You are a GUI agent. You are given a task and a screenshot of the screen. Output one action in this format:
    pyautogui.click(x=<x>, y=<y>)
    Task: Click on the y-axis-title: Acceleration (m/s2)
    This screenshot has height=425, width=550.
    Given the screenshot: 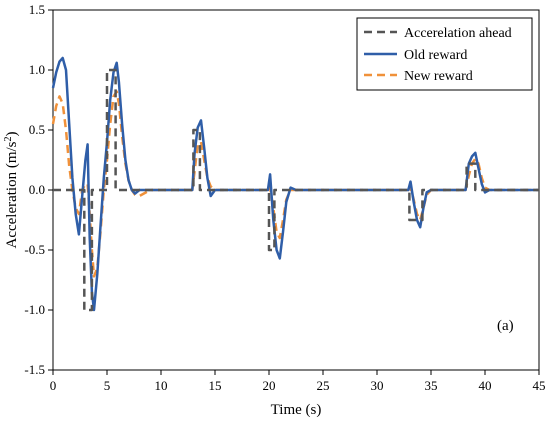 What is the action you would take?
    pyautogui.click(x=12, y=189)
    